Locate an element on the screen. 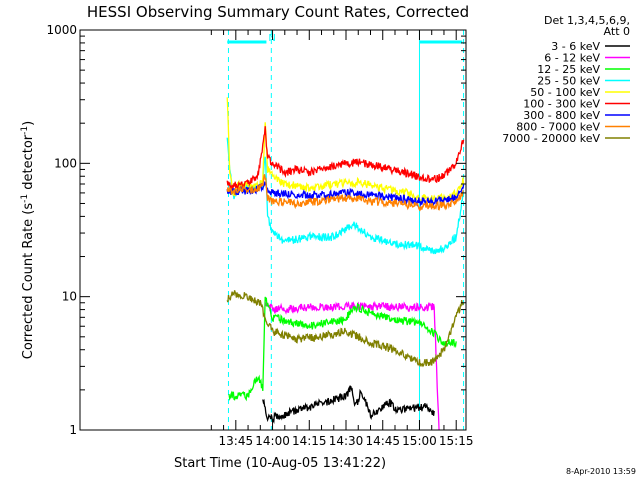 Image resolution: width=640 pixels, height=480 pixels. y-tick-label: 10 is located at coordinates (69, 297).